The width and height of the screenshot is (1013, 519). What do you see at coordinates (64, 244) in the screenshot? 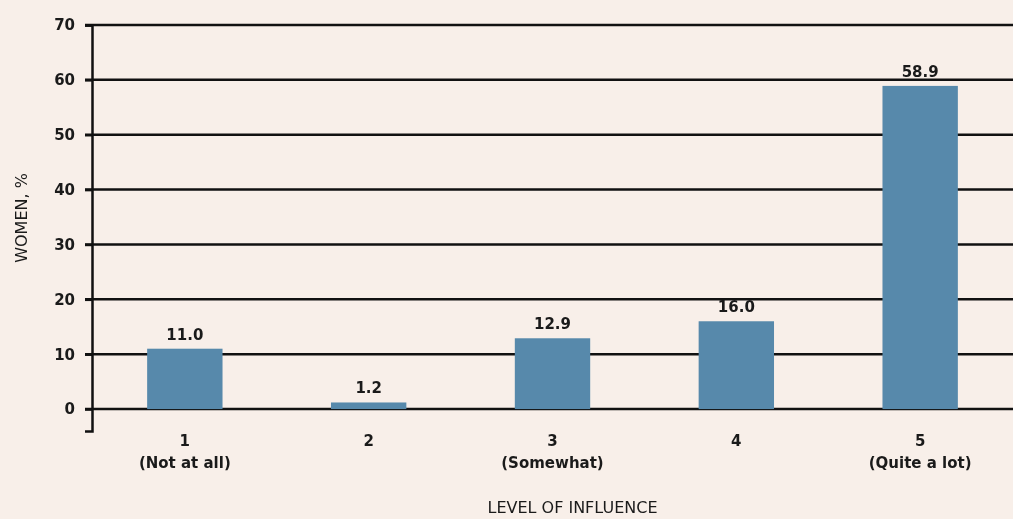
I see `y-tick-label: 30` at bounding box center [64, 244].